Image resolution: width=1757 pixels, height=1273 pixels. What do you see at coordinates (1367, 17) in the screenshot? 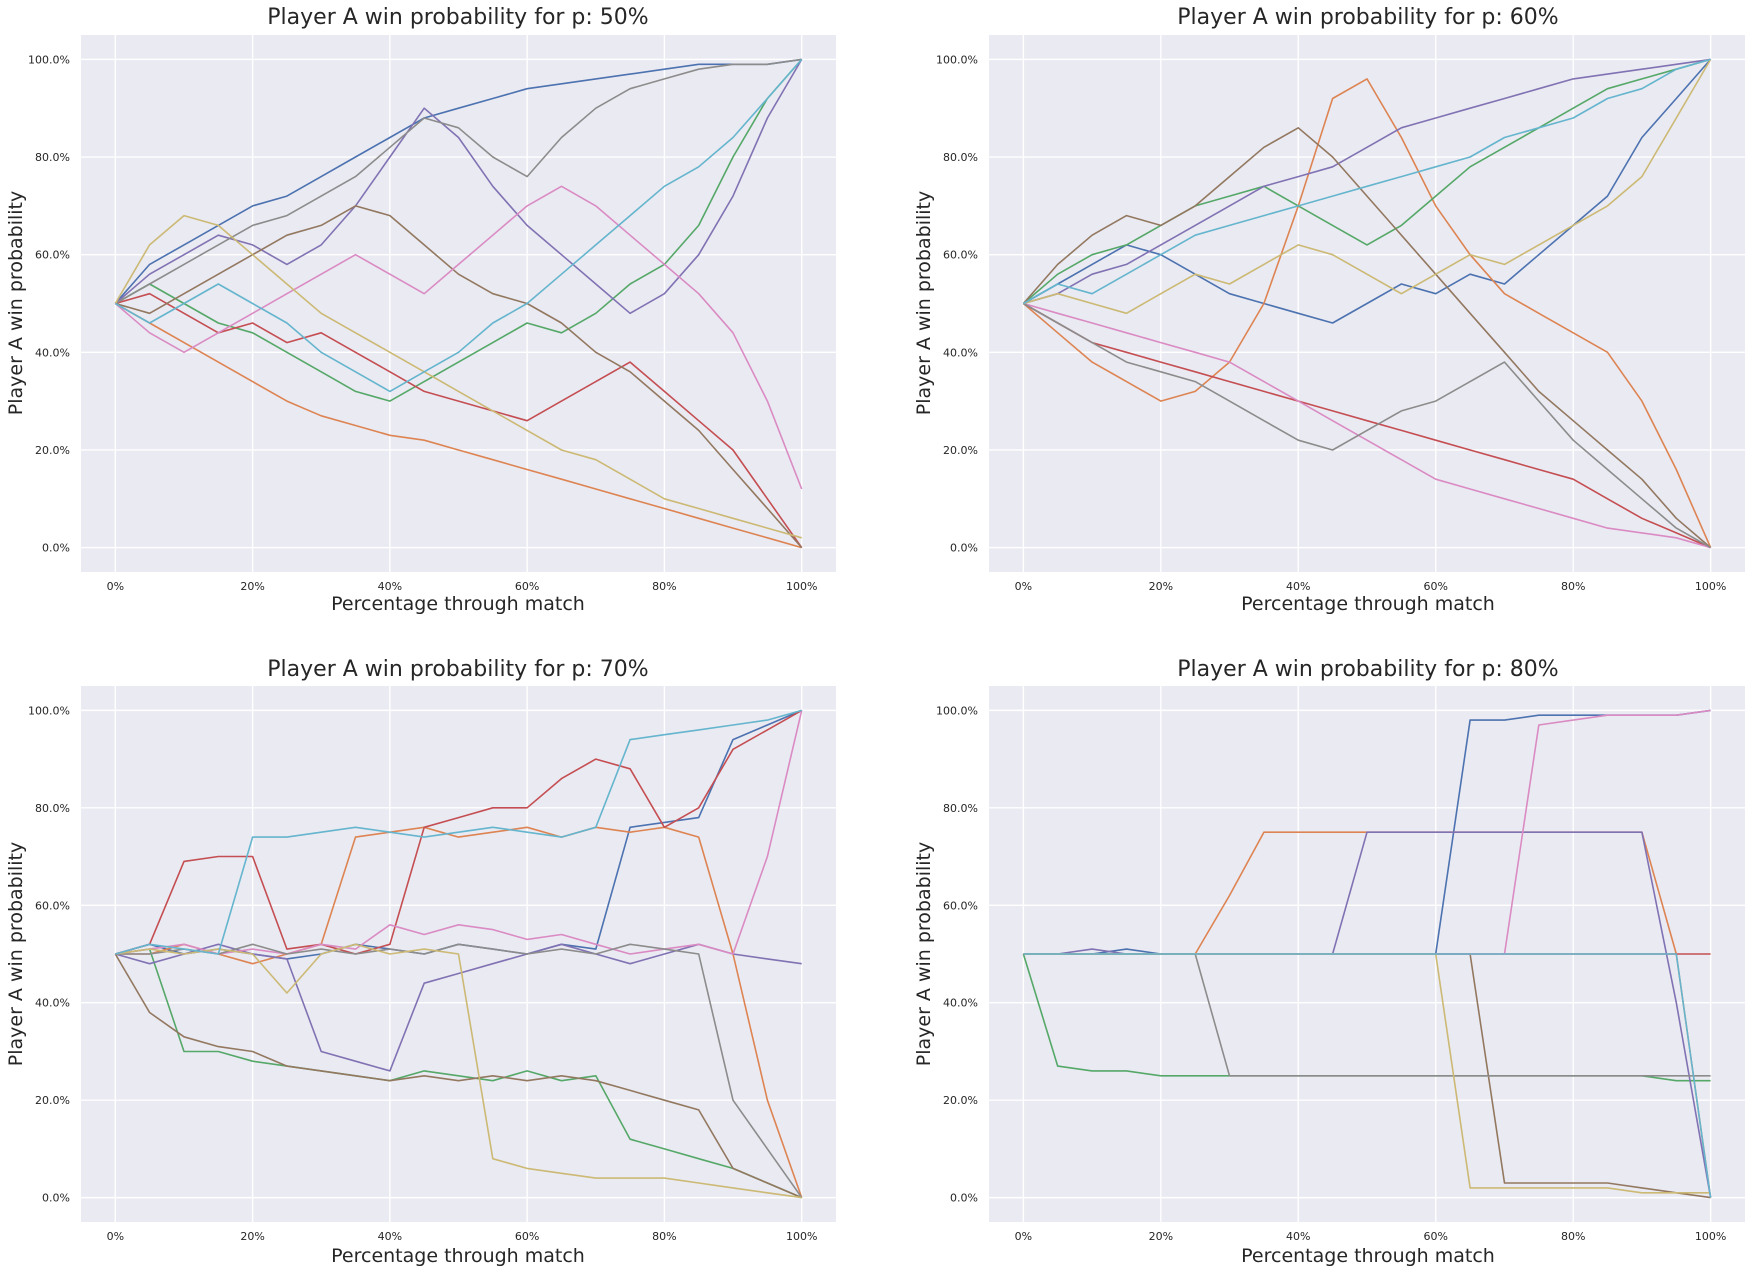
I see `chart-title: Player A win probability for p: 60%` at bounding box center [1367, 17].